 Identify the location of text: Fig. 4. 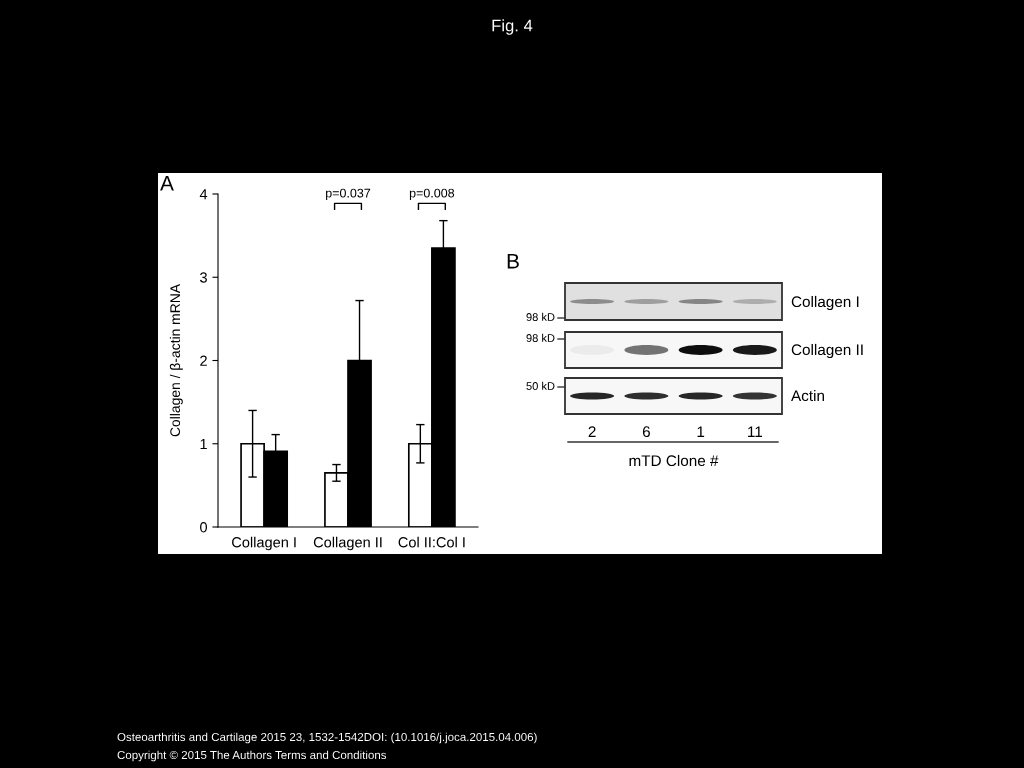
(512, 27).